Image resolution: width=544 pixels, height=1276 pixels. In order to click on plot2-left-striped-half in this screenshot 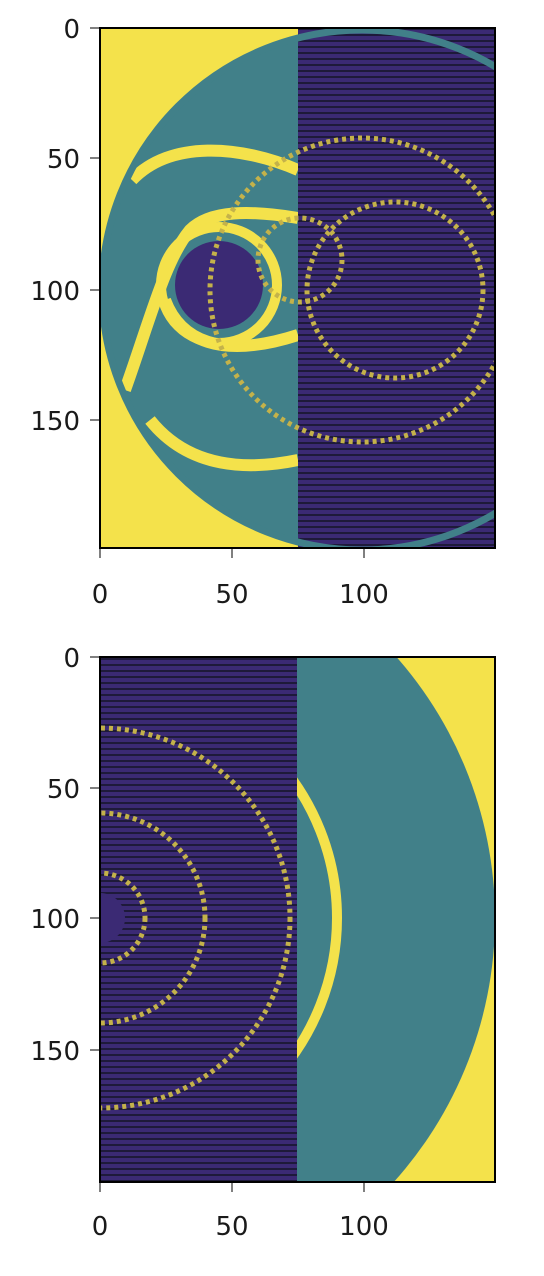, I will do `click(198, 919)`.